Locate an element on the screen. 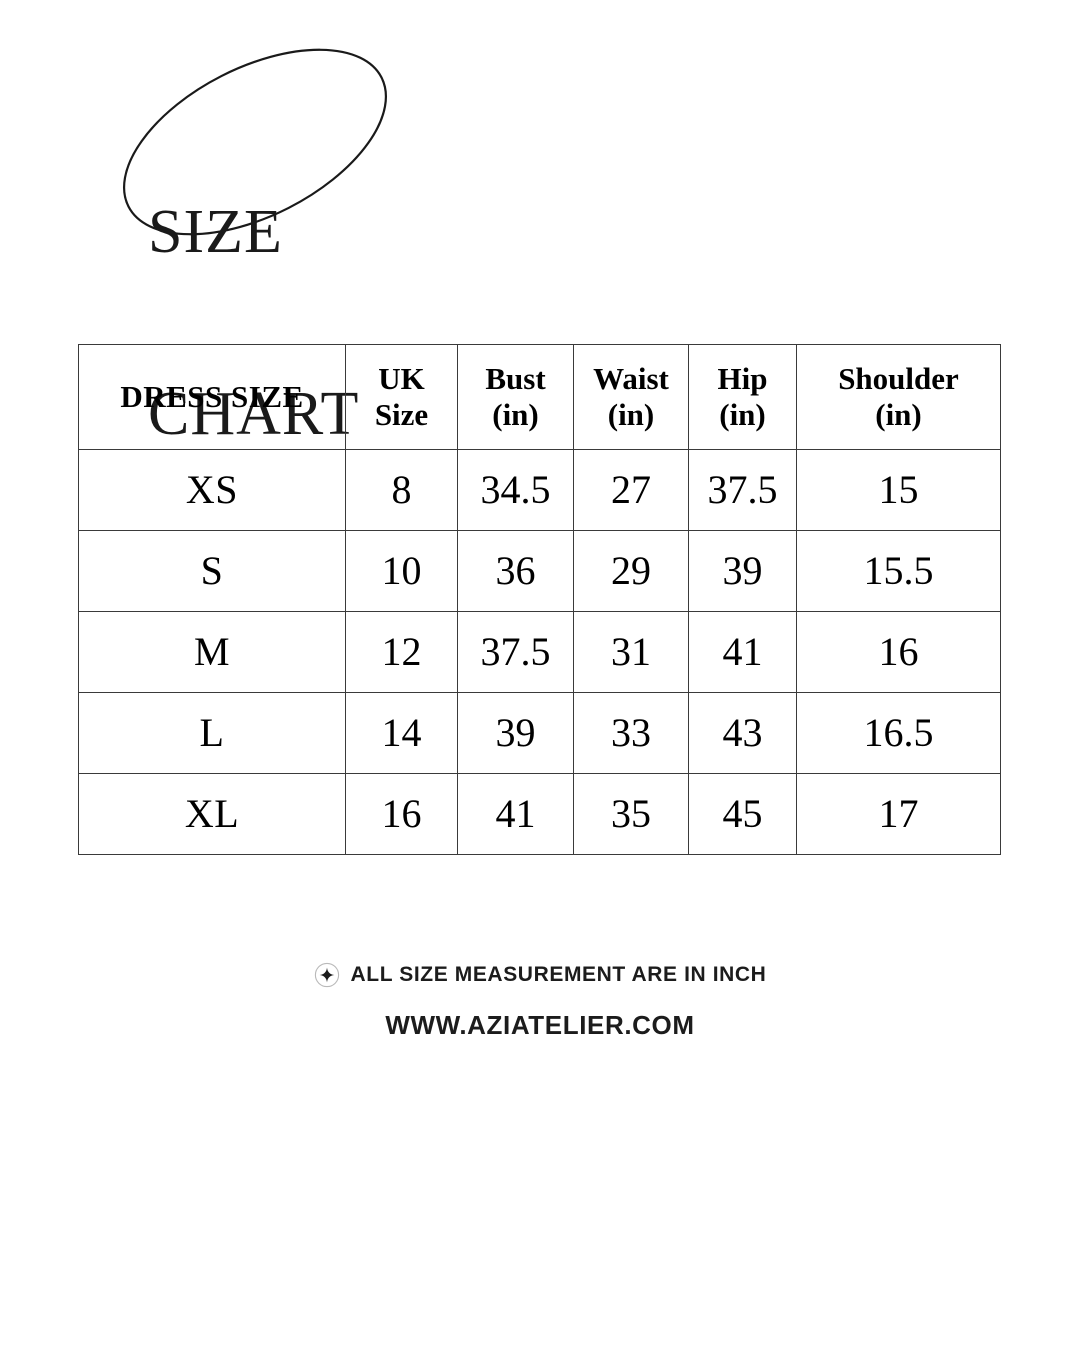 The height and width of the screenshot is (1350, 1080). cell-dress-size: M is located at coordinates (212, 652).